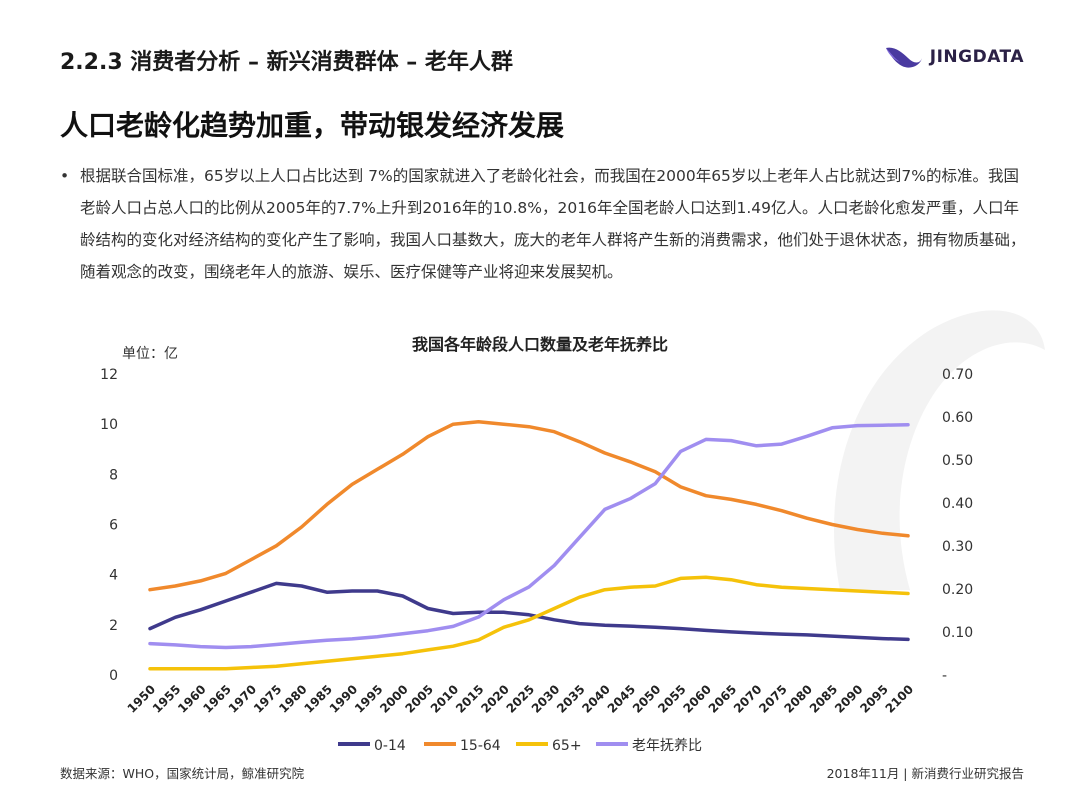 This screenshot has height=810, width=1080. What do you see at coordinates (286, 62) in the screenshot?
I see `section-title: 2.2.3 消费者分析 – 新兴消费群体 – 老年人群` at bounding box center [286, 62].